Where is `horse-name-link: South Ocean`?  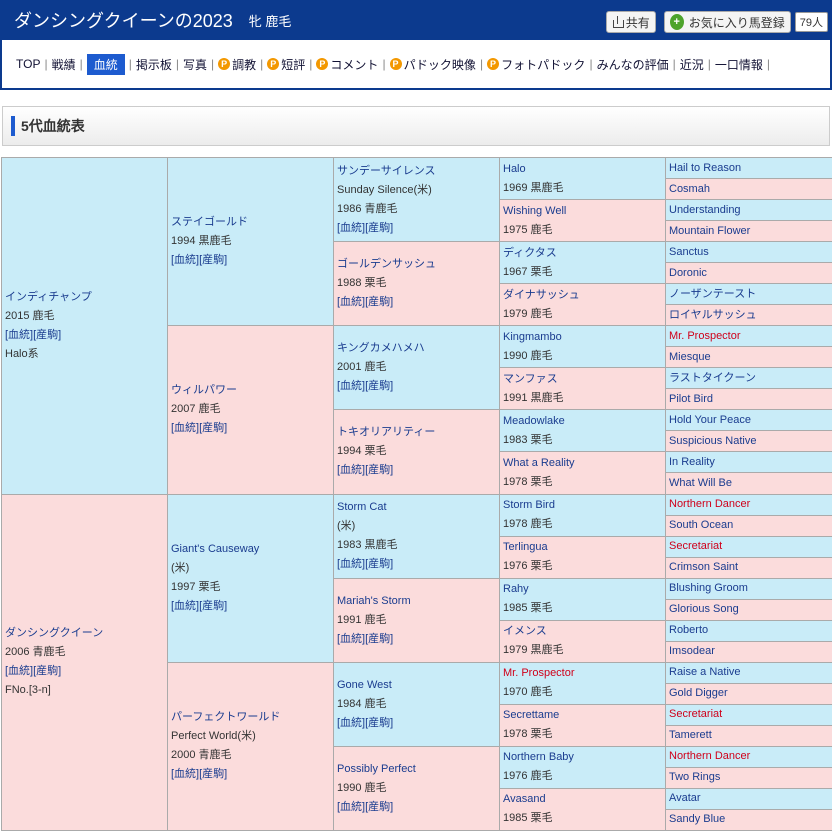 horse-name-link: South Ocean is located at coordinates (701, 525).